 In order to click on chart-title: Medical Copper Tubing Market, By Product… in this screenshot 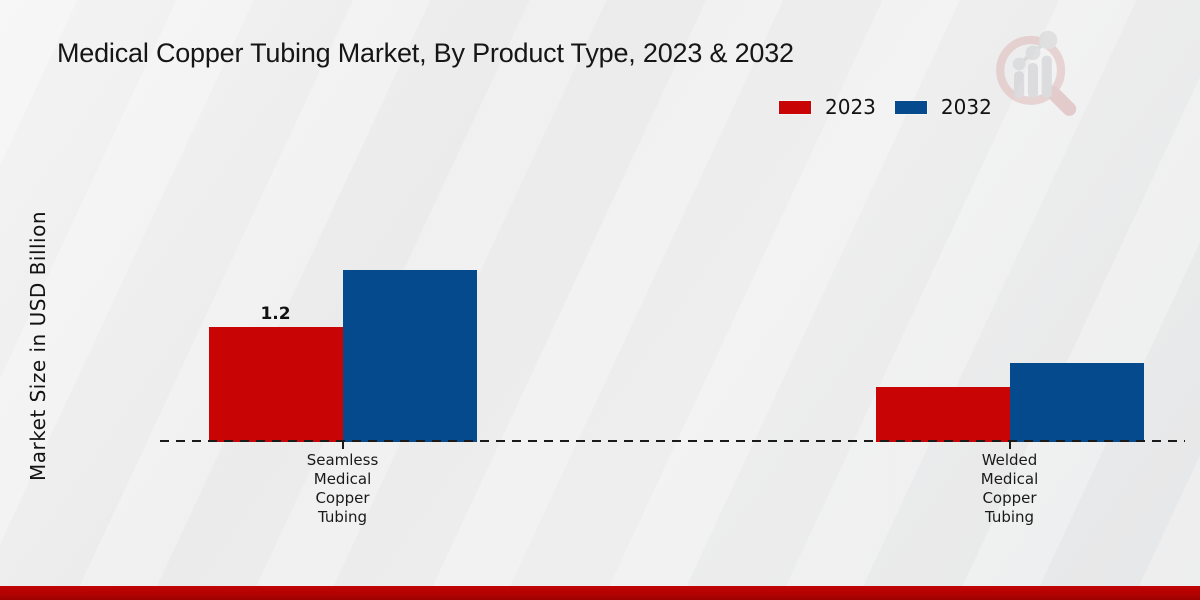, I will do `click(425, 53)`.